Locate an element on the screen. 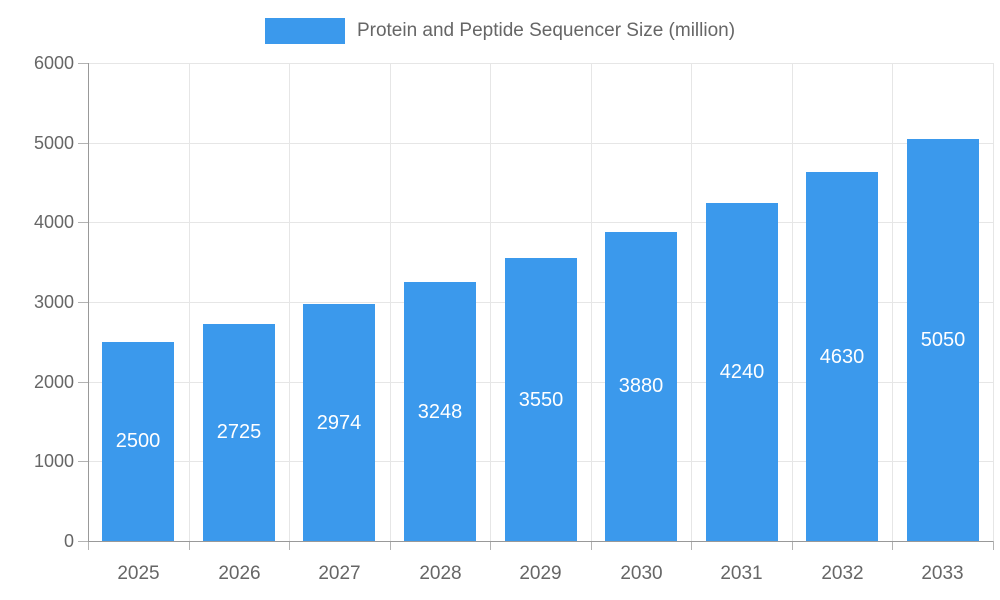 This screenshot has width=1000, height=600. bar-2028 is located at coordinates (440, 411).